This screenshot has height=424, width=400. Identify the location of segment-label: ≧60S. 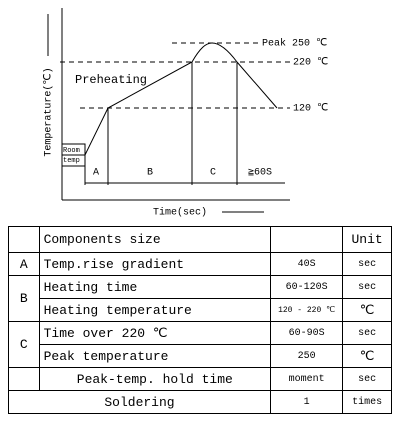
(260, 173).